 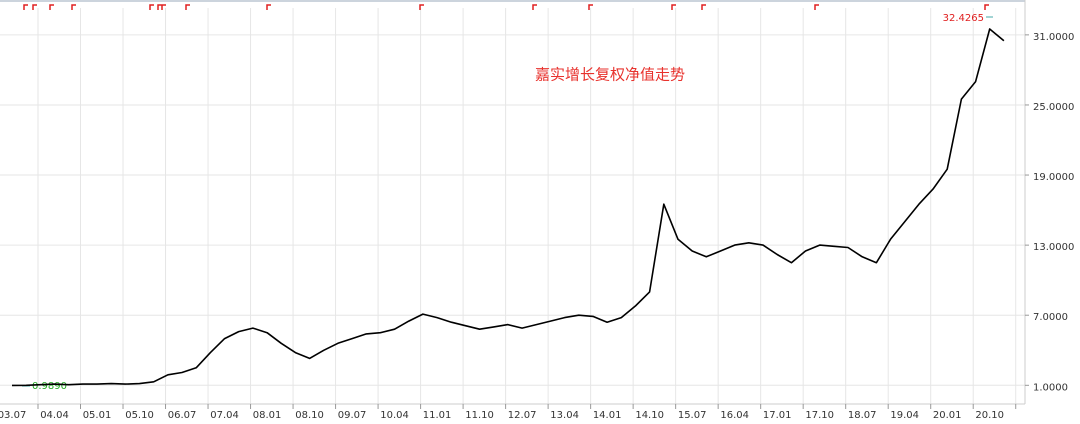 What do you see at coordinates (777, 415) in the screenshot?
I see `x-tick-label: 17.01` at bounding box center [777, 415].